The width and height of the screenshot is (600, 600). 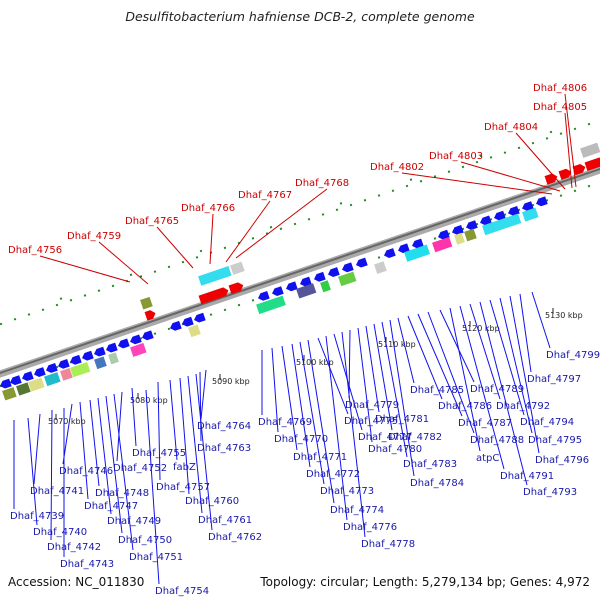 I want to click on gene-label: fabZ, so click(x=184, y=467).